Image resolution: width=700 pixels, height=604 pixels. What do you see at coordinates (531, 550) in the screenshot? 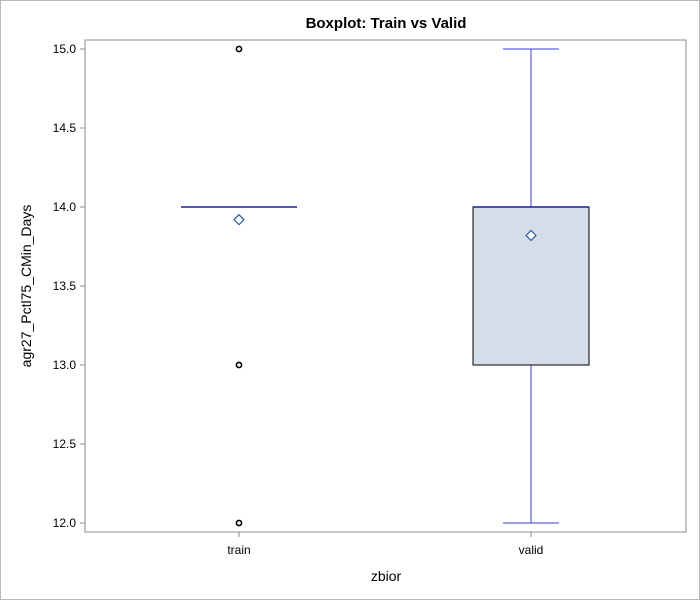
I see `x-tick-label: valid` at bounding box center [531, 550].